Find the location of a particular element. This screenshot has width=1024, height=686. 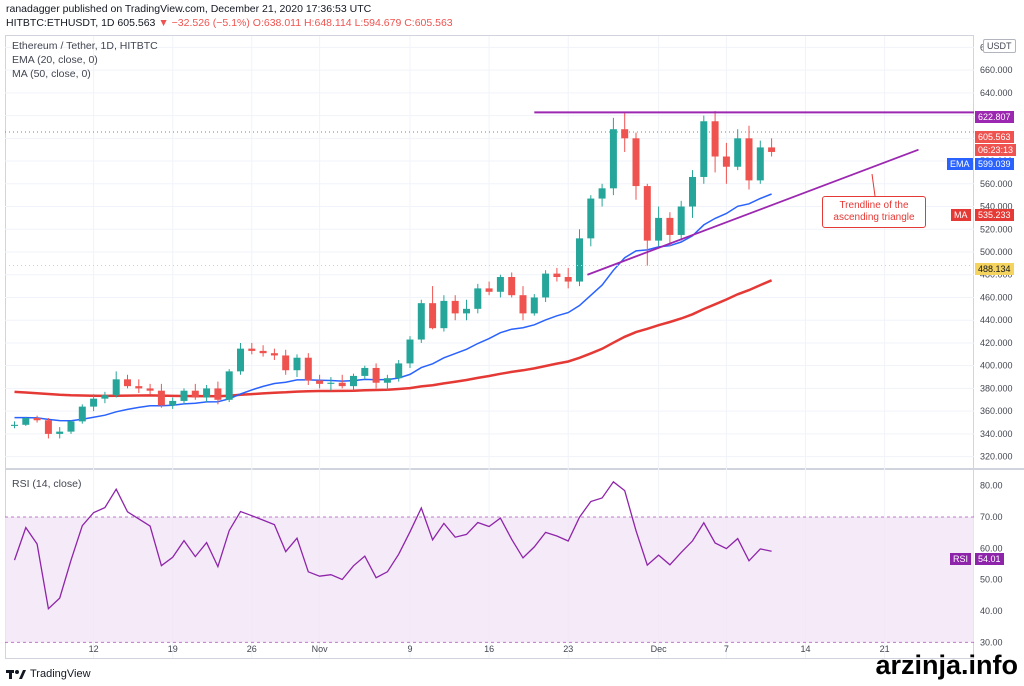

tradingview-brand: TradingView is located at coordinates (48, 674).